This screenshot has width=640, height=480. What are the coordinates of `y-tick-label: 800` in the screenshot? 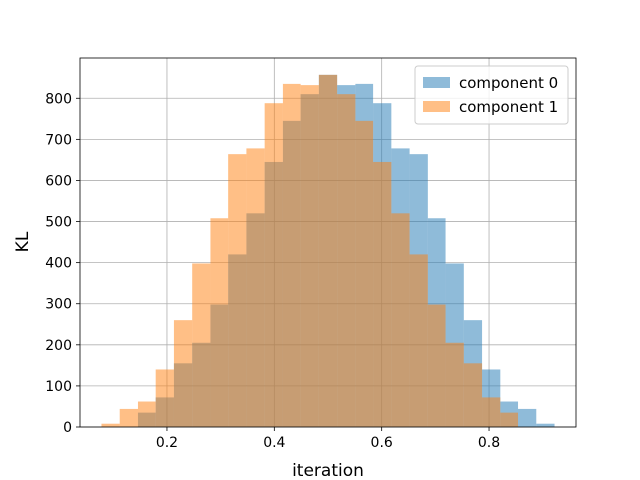 It's located at (58, 99).